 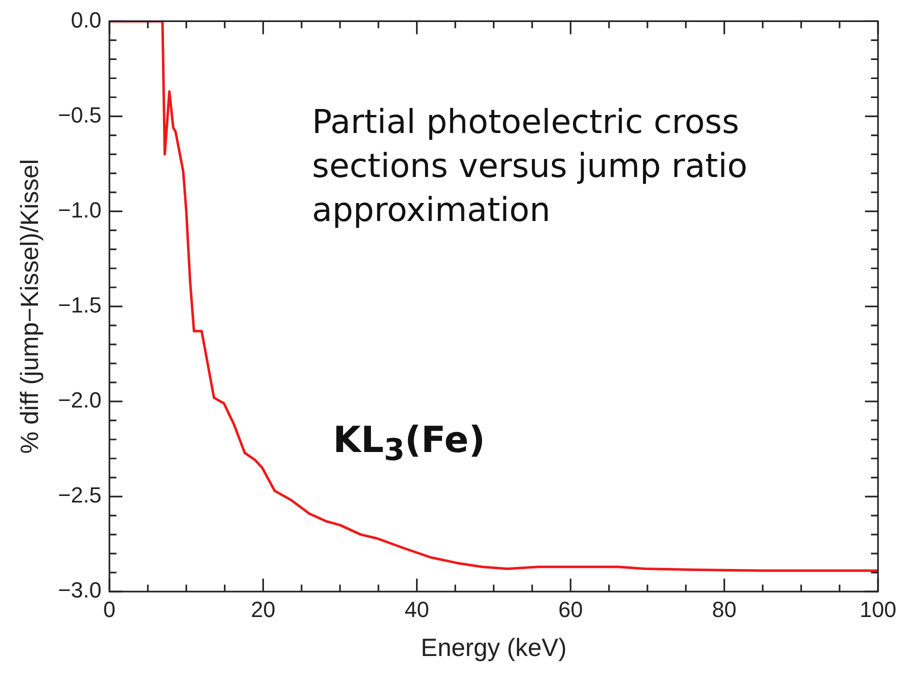 What do you see at coordinates (109, 609) in the screenshot?
I see `x-tick-label: 0` at bounding box center [109, 609].